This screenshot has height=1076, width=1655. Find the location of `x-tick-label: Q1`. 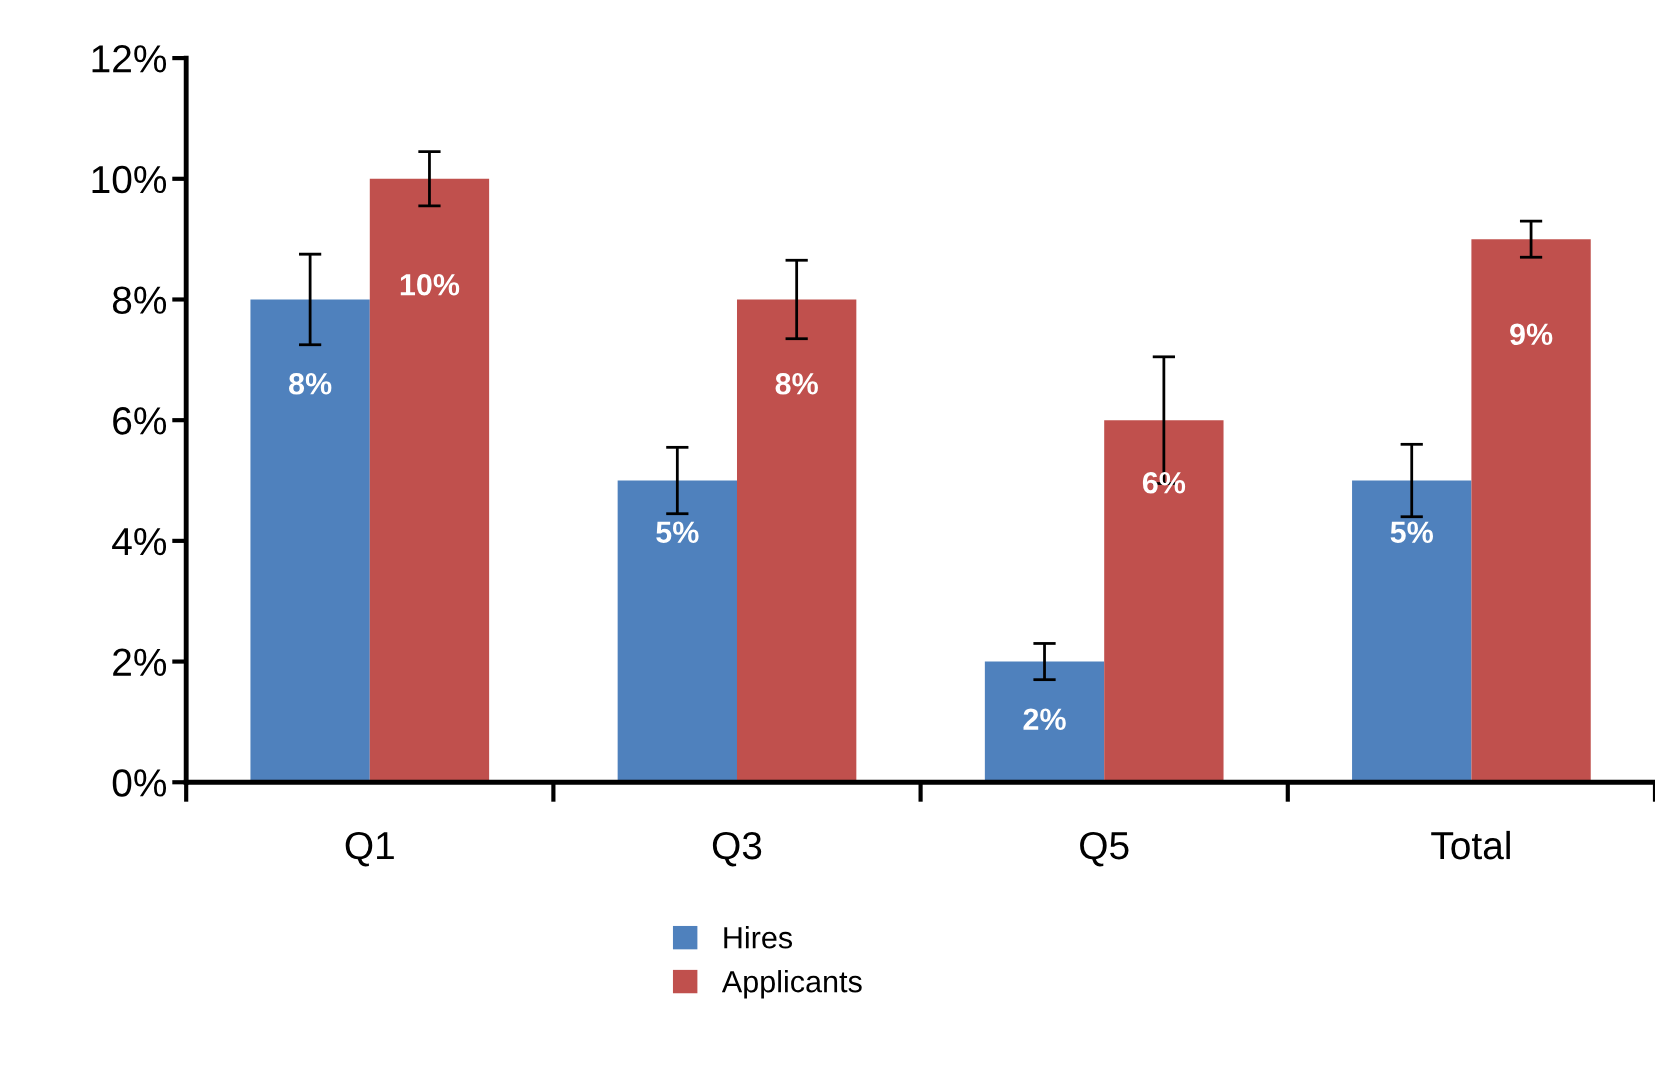

x-tick-label: Q1 is located at coordinates (369, 849).